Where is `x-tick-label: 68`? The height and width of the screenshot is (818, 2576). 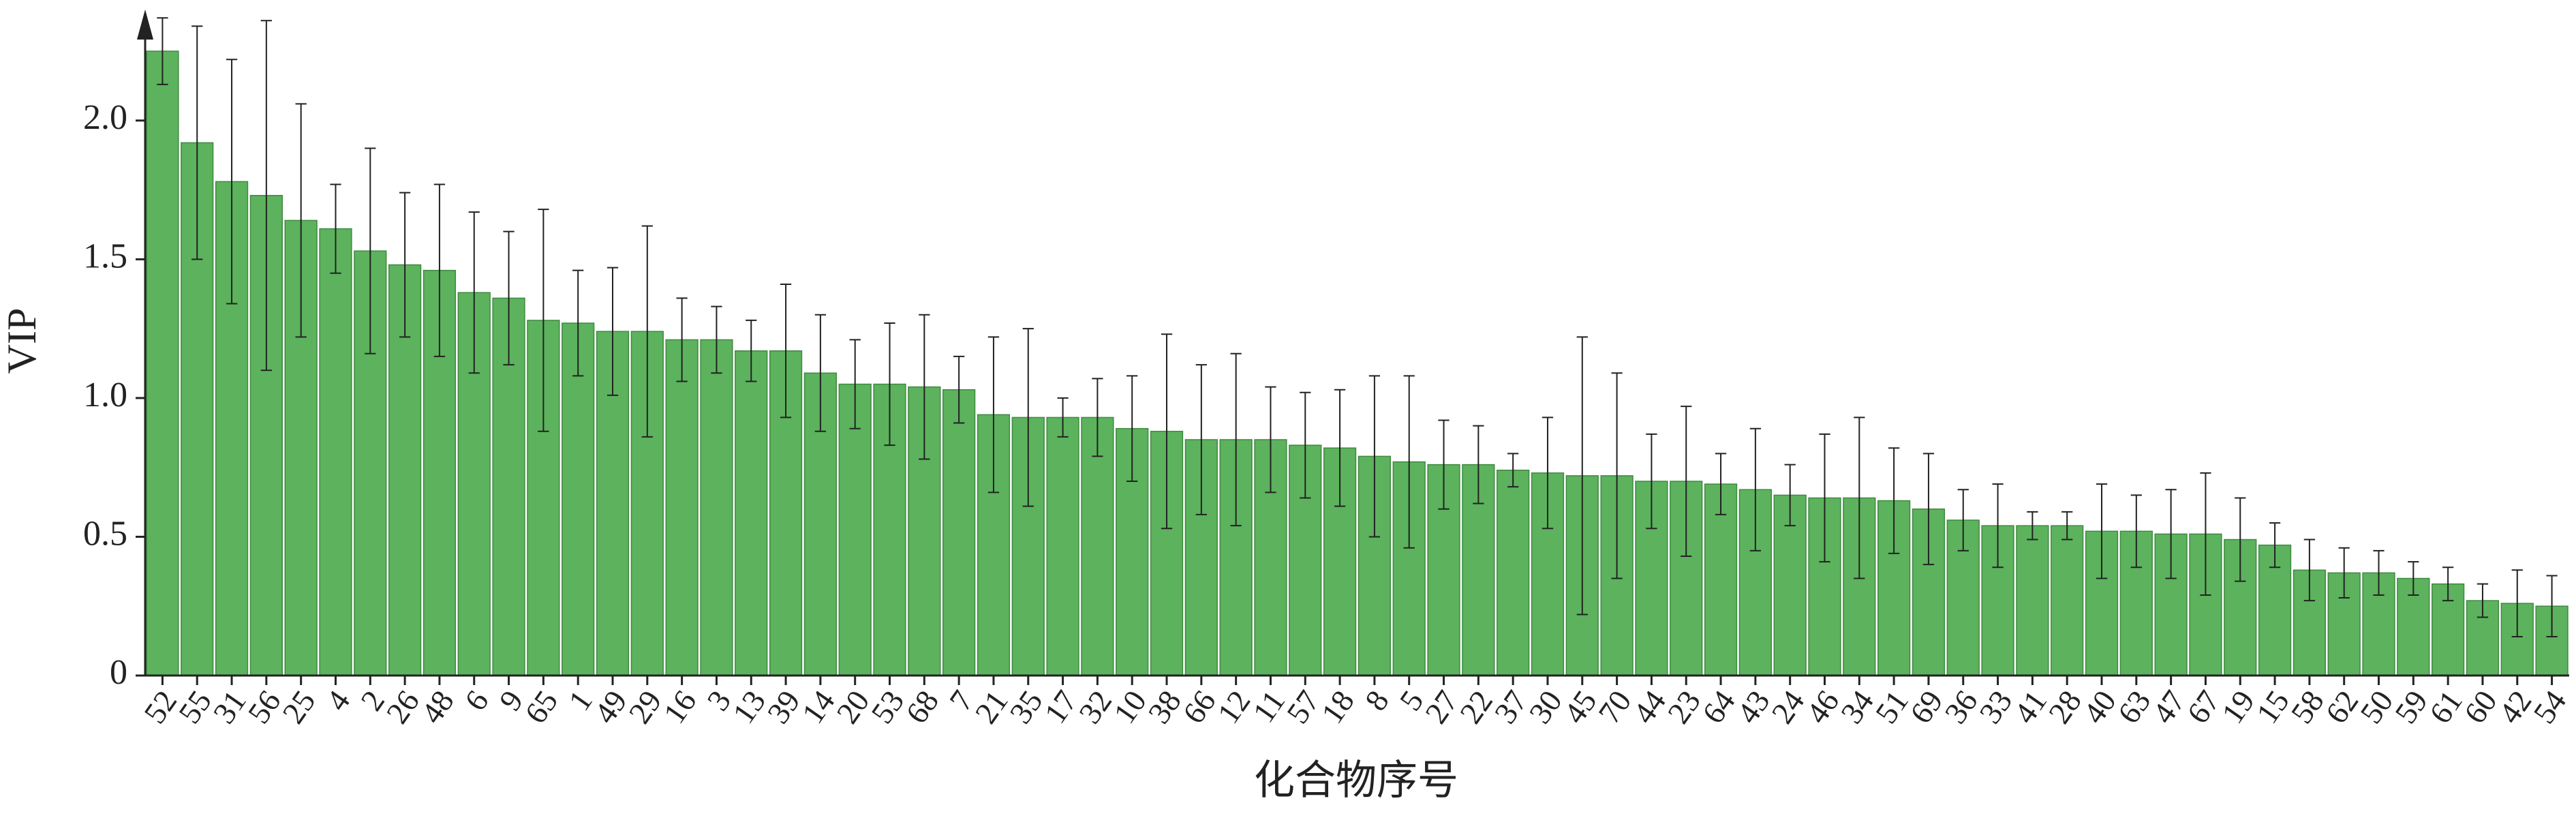
x-tick-label: 68 is located at coordinates (922, 707).